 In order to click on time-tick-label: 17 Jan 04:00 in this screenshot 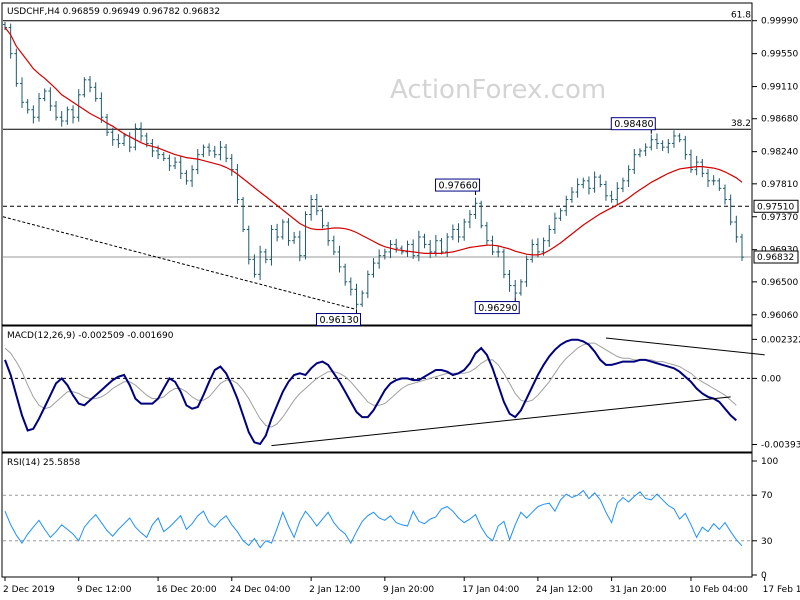, I will do `click(490, 590)`.